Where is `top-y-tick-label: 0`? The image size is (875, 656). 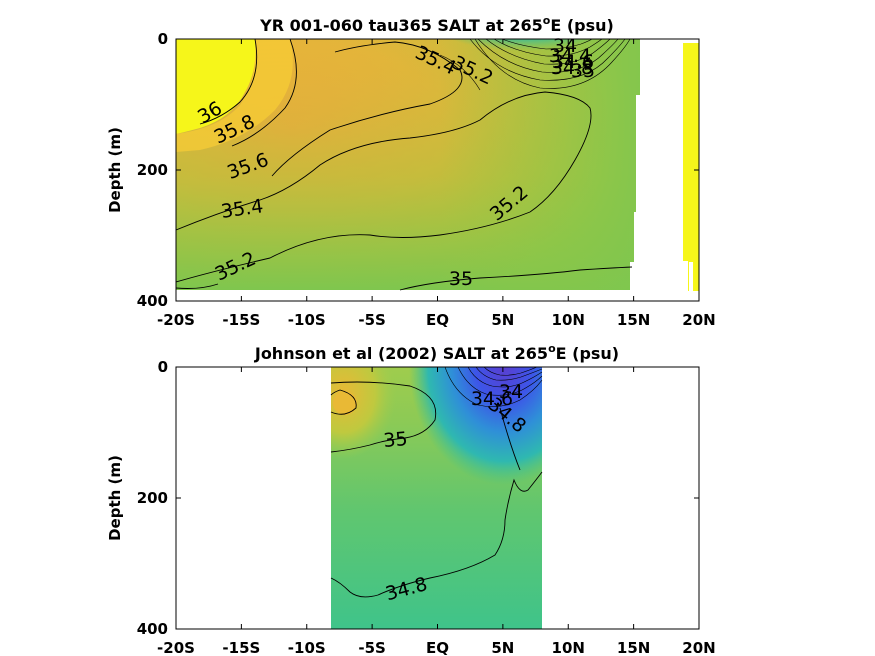
top-y-tick-label: 0 is located at coordinates (163, 39).